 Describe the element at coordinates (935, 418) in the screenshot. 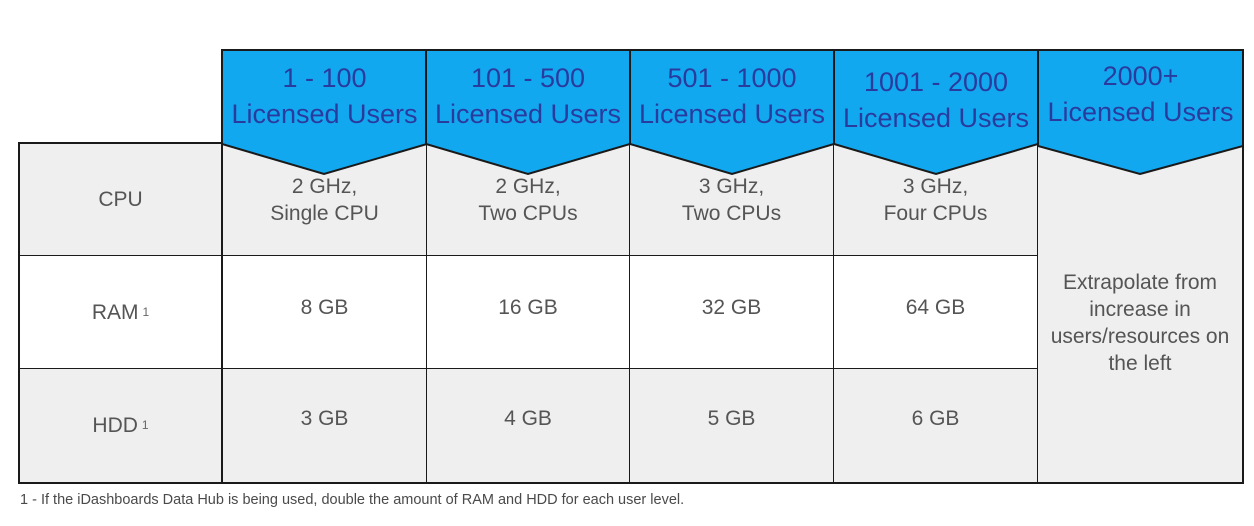

I see `cell-value: 6 GB` at that location.